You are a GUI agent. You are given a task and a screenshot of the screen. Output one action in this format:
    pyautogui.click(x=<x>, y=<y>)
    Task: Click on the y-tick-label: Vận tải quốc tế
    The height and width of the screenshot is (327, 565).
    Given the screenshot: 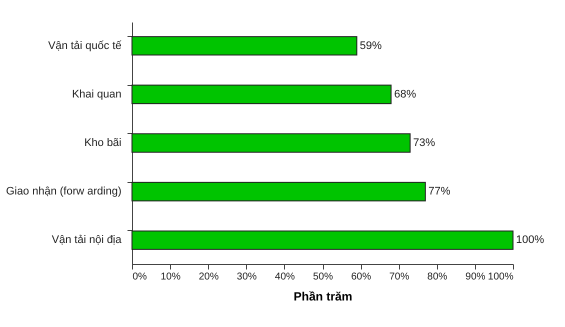 What is the action you would take?
    pyautogui.click(x=85, y=46)
    